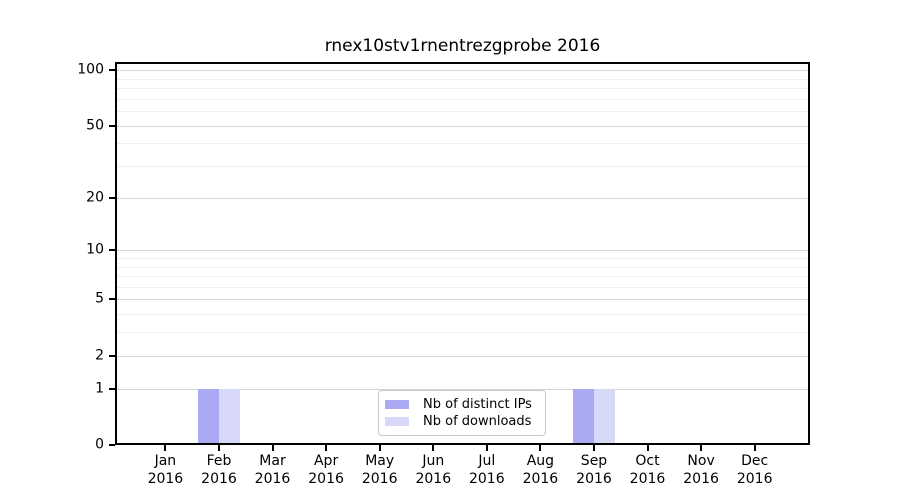 The height and width of the screenshot is (500, 900). Describe the element at coordinates (99, 444) in the screenshot. I see `y-tick-label-0: 0` at that location.